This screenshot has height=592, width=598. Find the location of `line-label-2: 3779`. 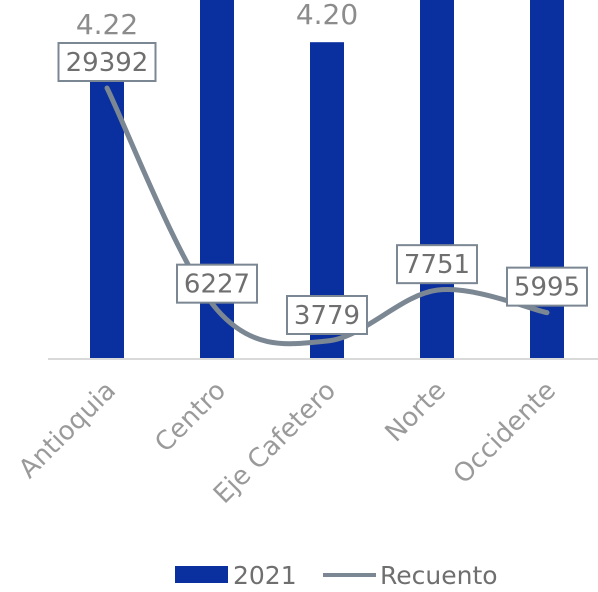

line-label-2: 3779 is located at coordinates (327, 315).